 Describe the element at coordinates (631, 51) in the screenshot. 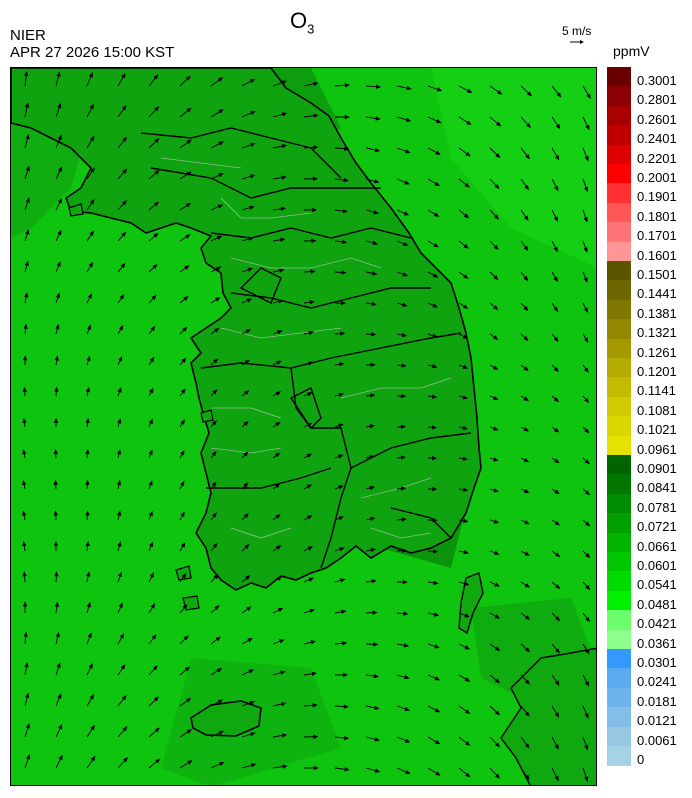

I see `unit-label: ppmV` at that location.